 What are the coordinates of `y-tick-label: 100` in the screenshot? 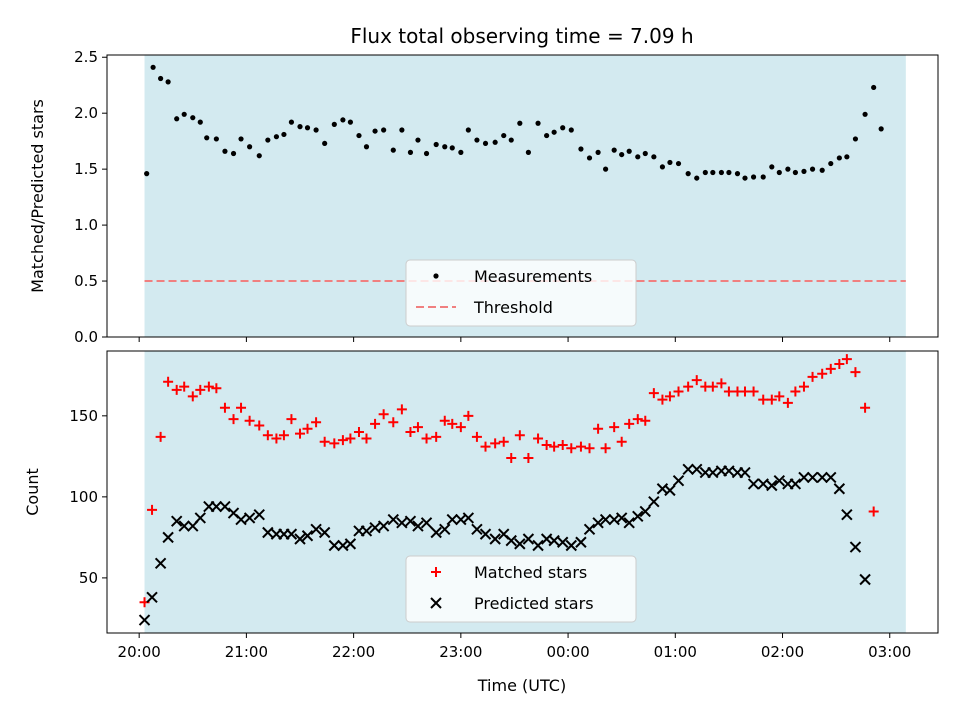 It's located at (83, 497).